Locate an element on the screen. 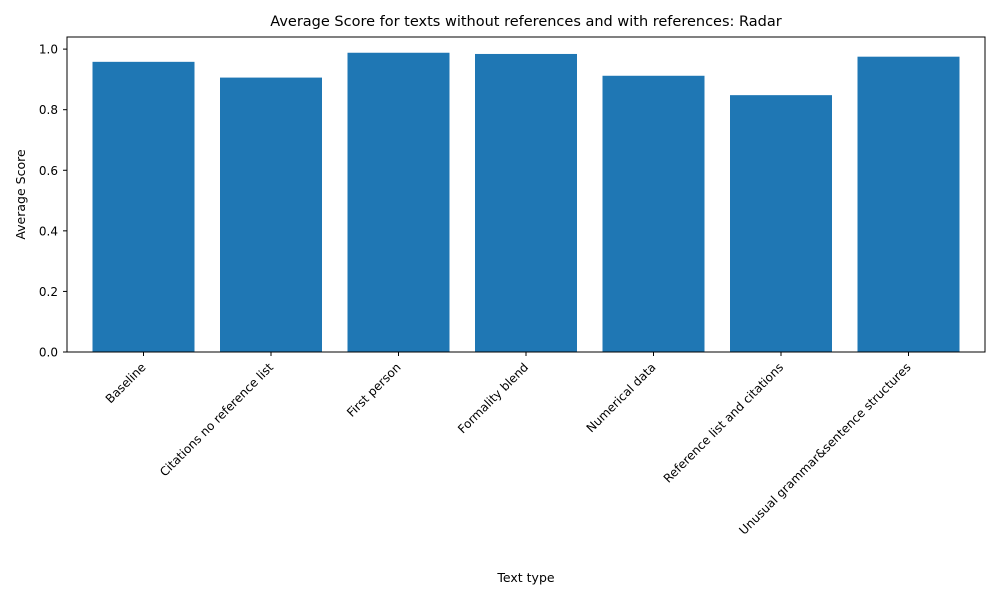  x-tick-label: Baseline is located at coordinates (126, 383).